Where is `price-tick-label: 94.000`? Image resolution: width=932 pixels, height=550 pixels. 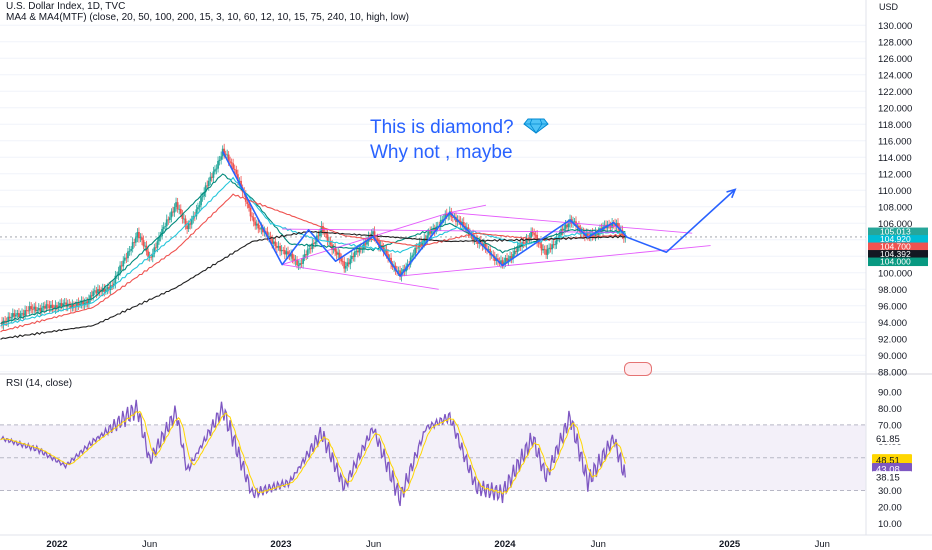
price-tick-label: 94.000 is located at coordinates (892, 323).